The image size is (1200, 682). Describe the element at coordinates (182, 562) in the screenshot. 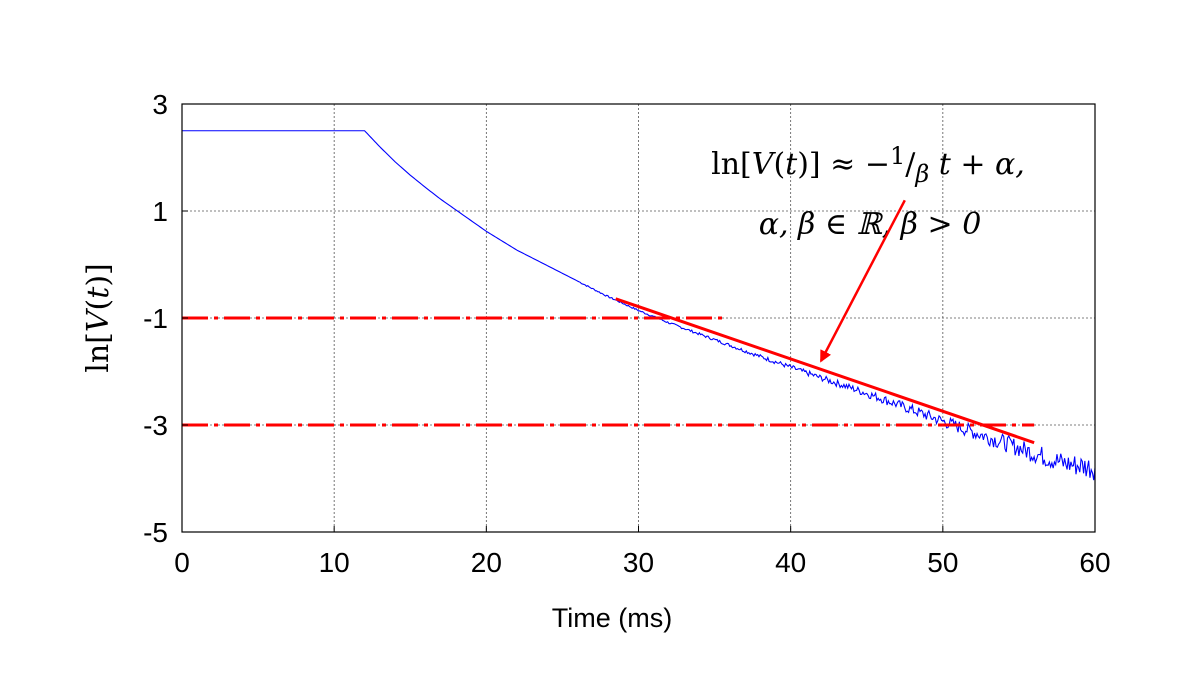

I see `x-tick-label: 0` at that location.